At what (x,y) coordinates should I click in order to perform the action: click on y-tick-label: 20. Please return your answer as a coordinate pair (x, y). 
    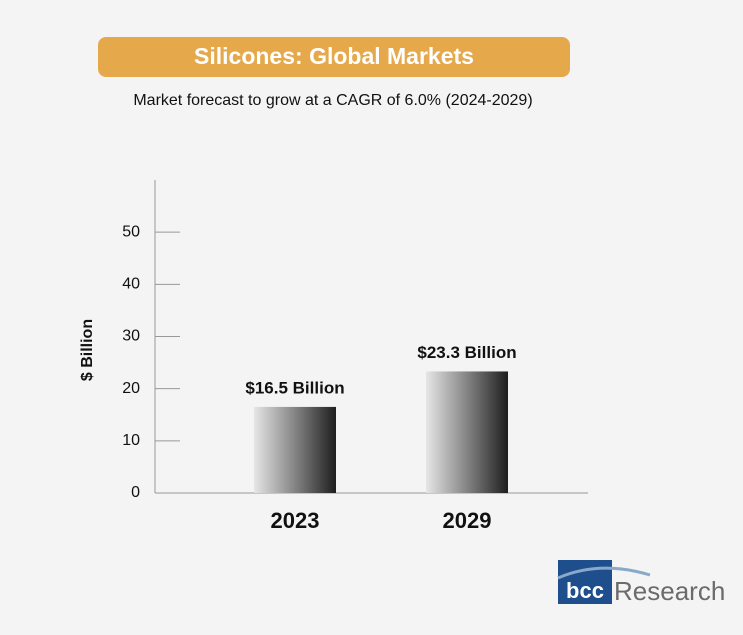
    Looking at the image, I should click on (131, 388).